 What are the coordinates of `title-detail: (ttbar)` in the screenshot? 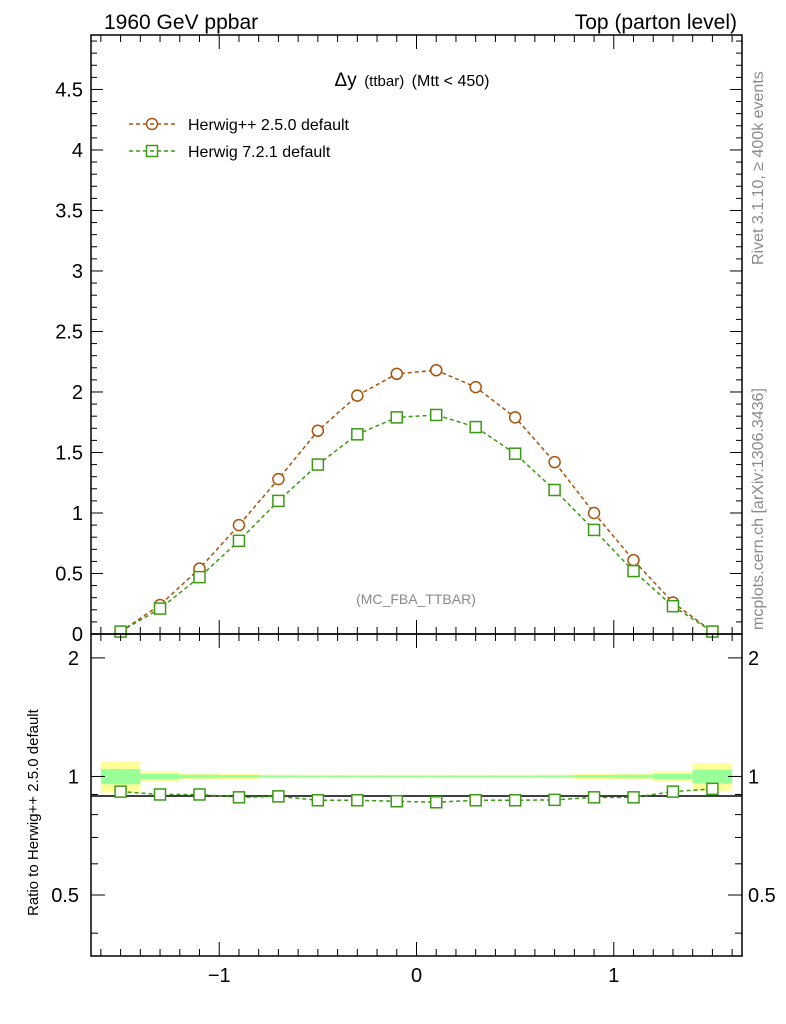 It's located at (384, 81).